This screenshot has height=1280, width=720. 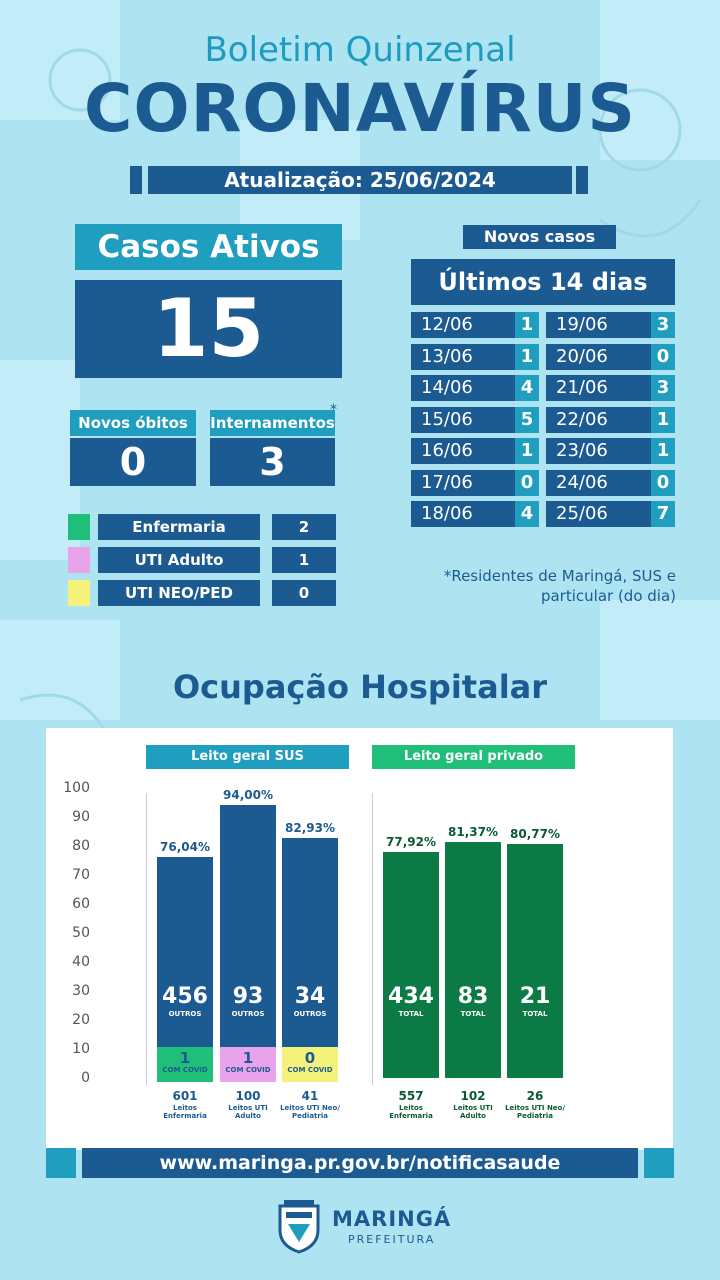 What do you see at coordinates (610, 451) in the screenshot?
I see `new-cases-row: 23/06 1` at bounding box center [610, 451].